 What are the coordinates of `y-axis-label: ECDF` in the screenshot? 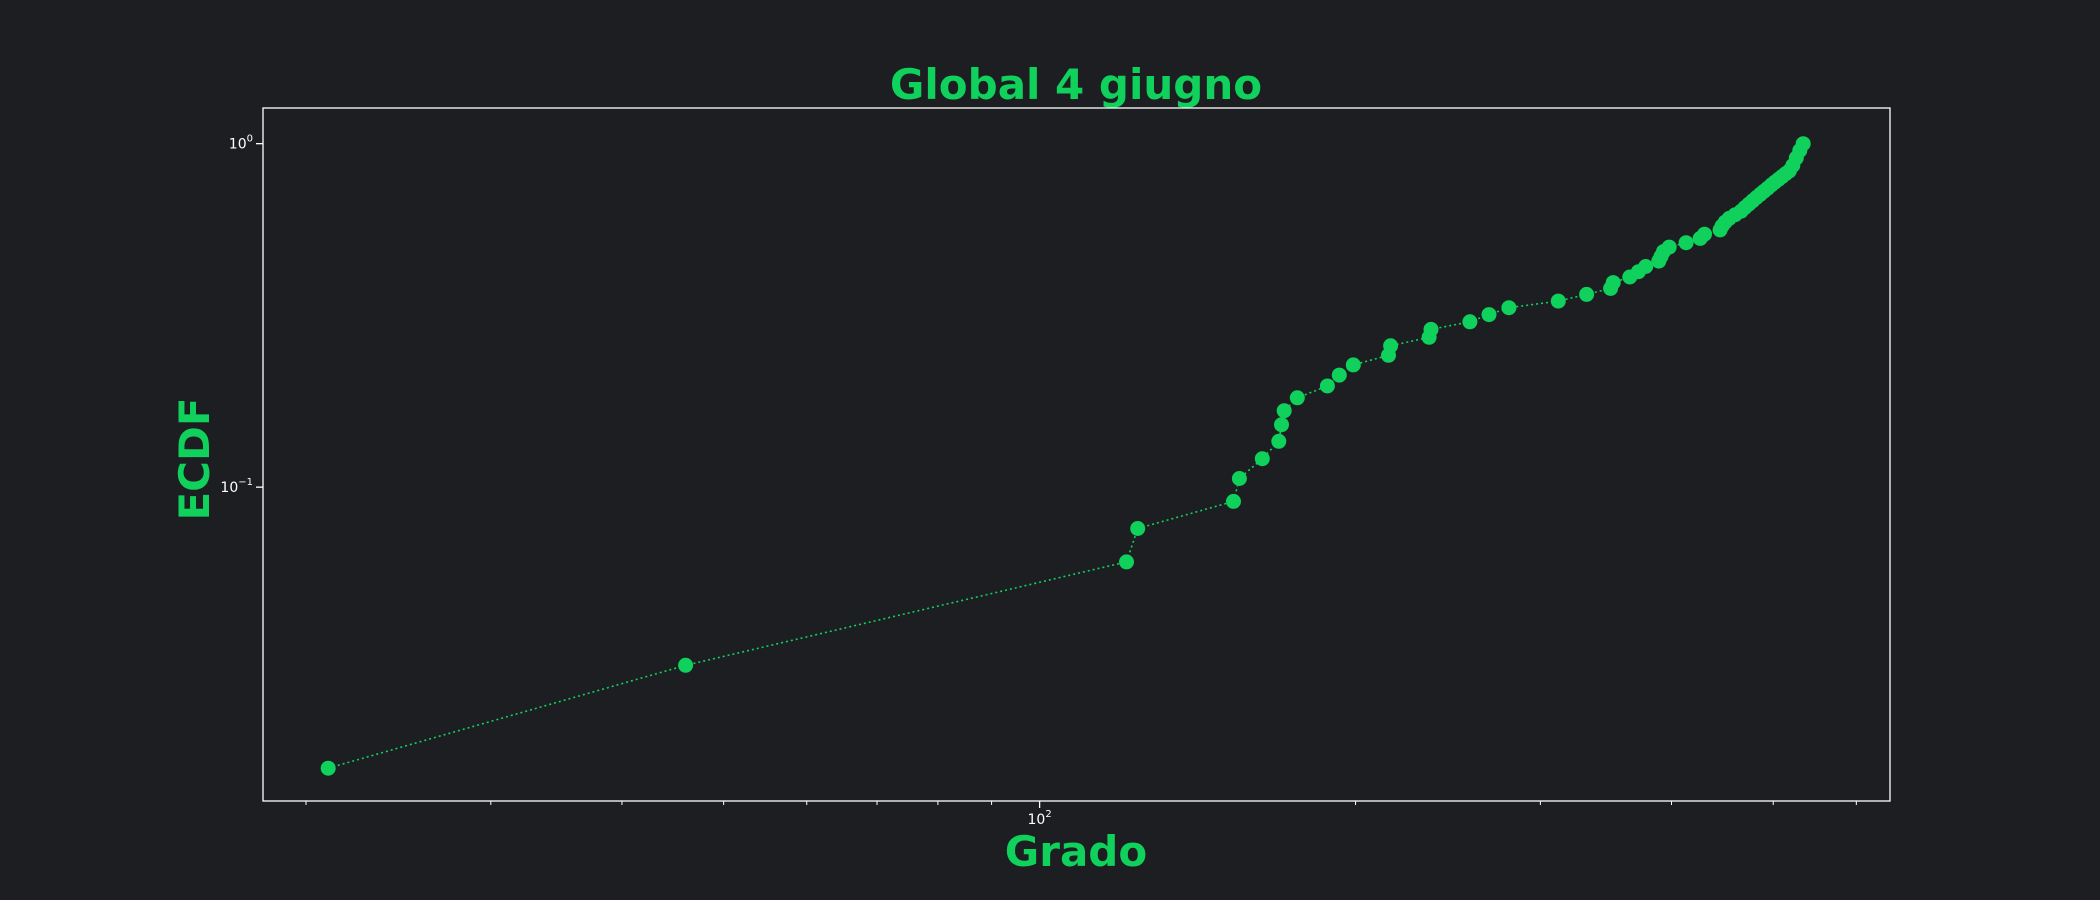 It's located at (194, 458).